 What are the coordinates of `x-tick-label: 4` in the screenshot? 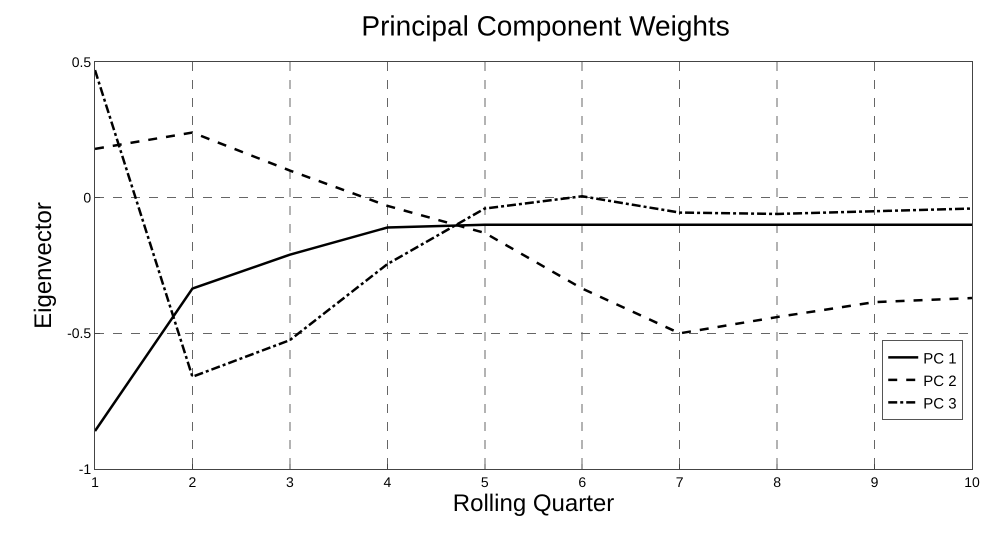 It's located at (387, 482).